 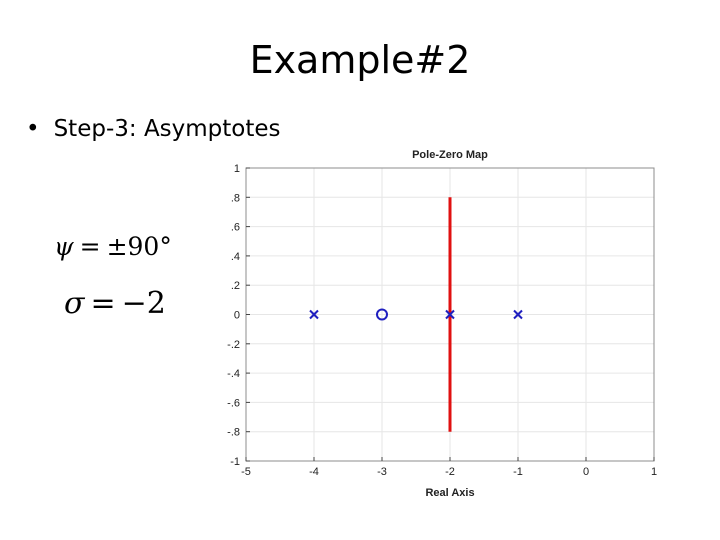 What do you see at coordinates (237, 316) in the screenshot?
I see `y-tick-label: 0` at bounding box center [237, 316].